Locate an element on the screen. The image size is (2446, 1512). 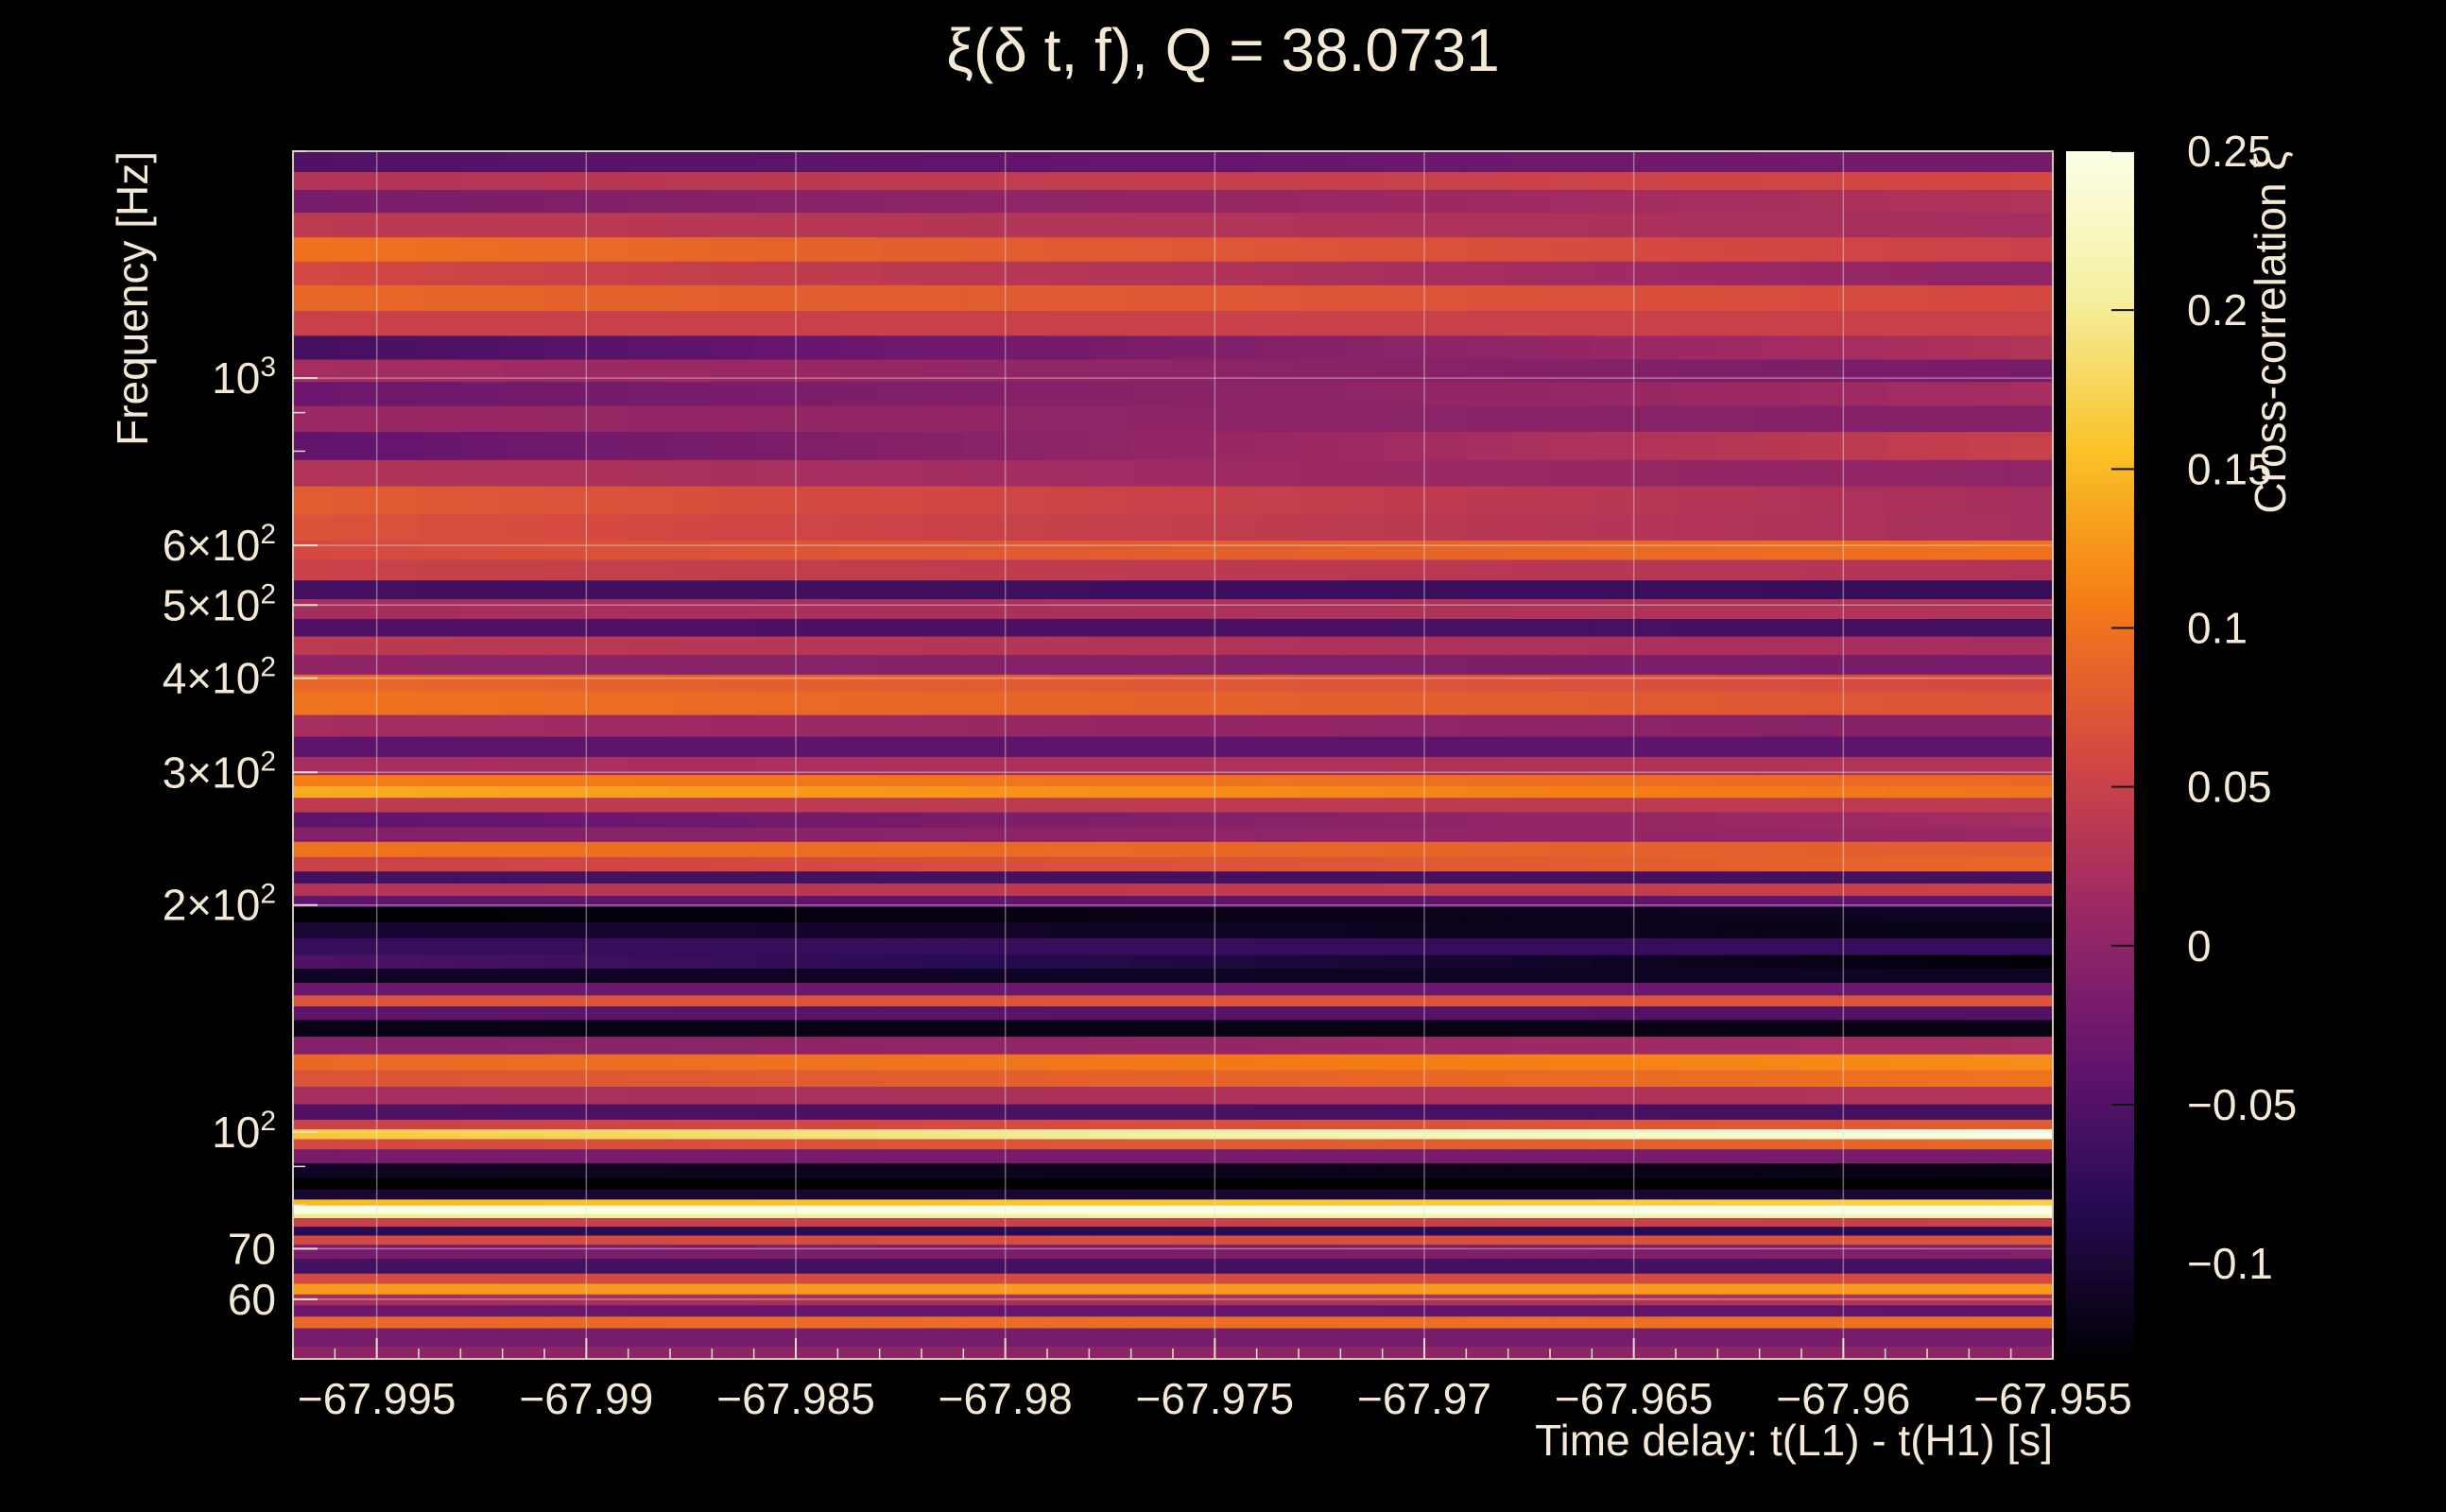
y-tick-label: 3×10² is located at coordinates (219, 771).